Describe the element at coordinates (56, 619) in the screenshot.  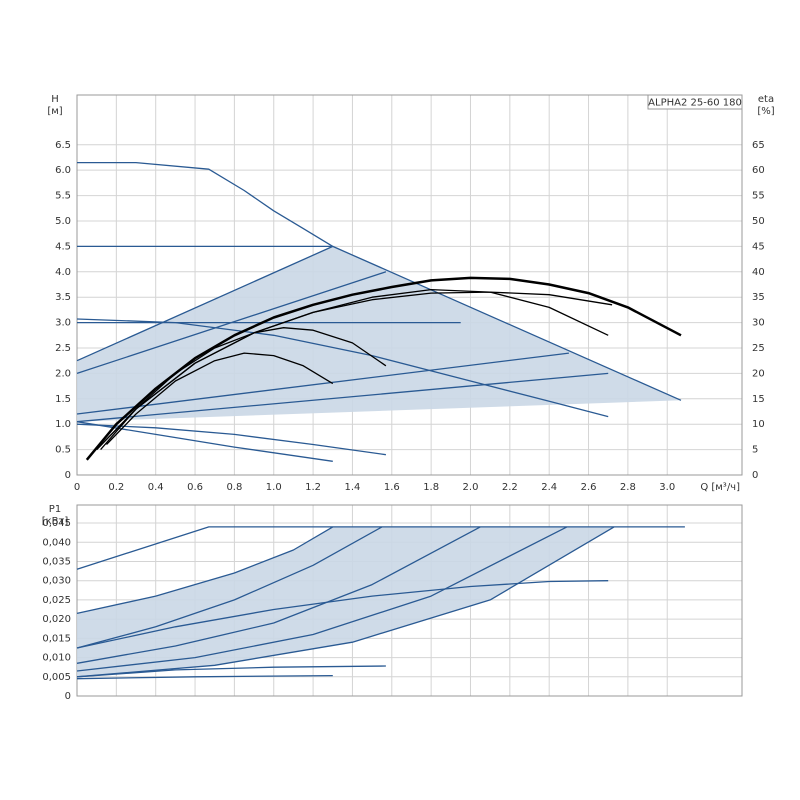
I see `y-tick-label: 0,020` at that location.